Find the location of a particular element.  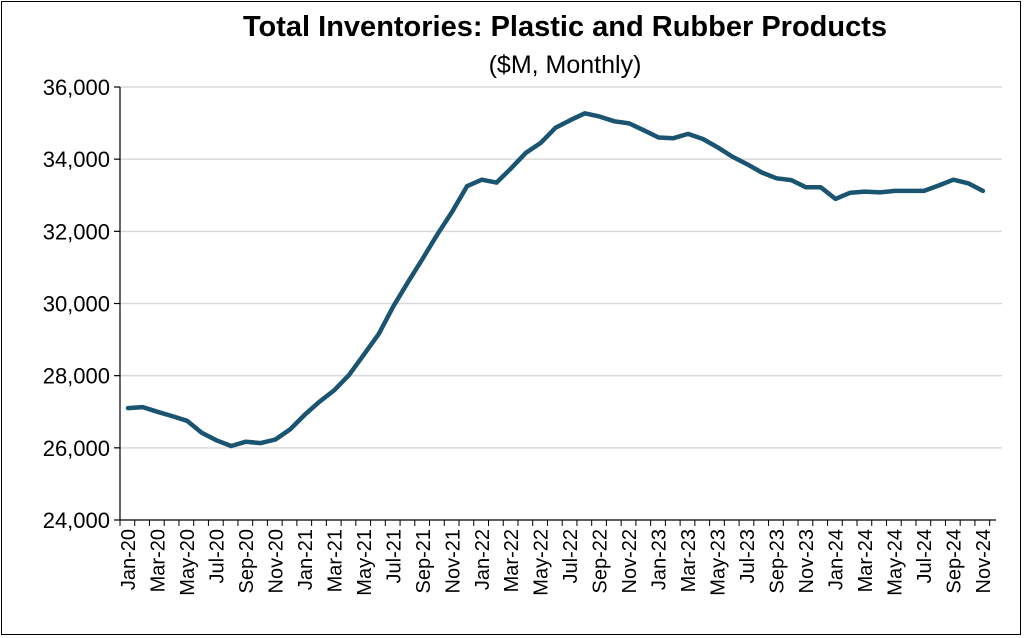

x-tick-label: Jan-20 is located at coordinates (129, 559).